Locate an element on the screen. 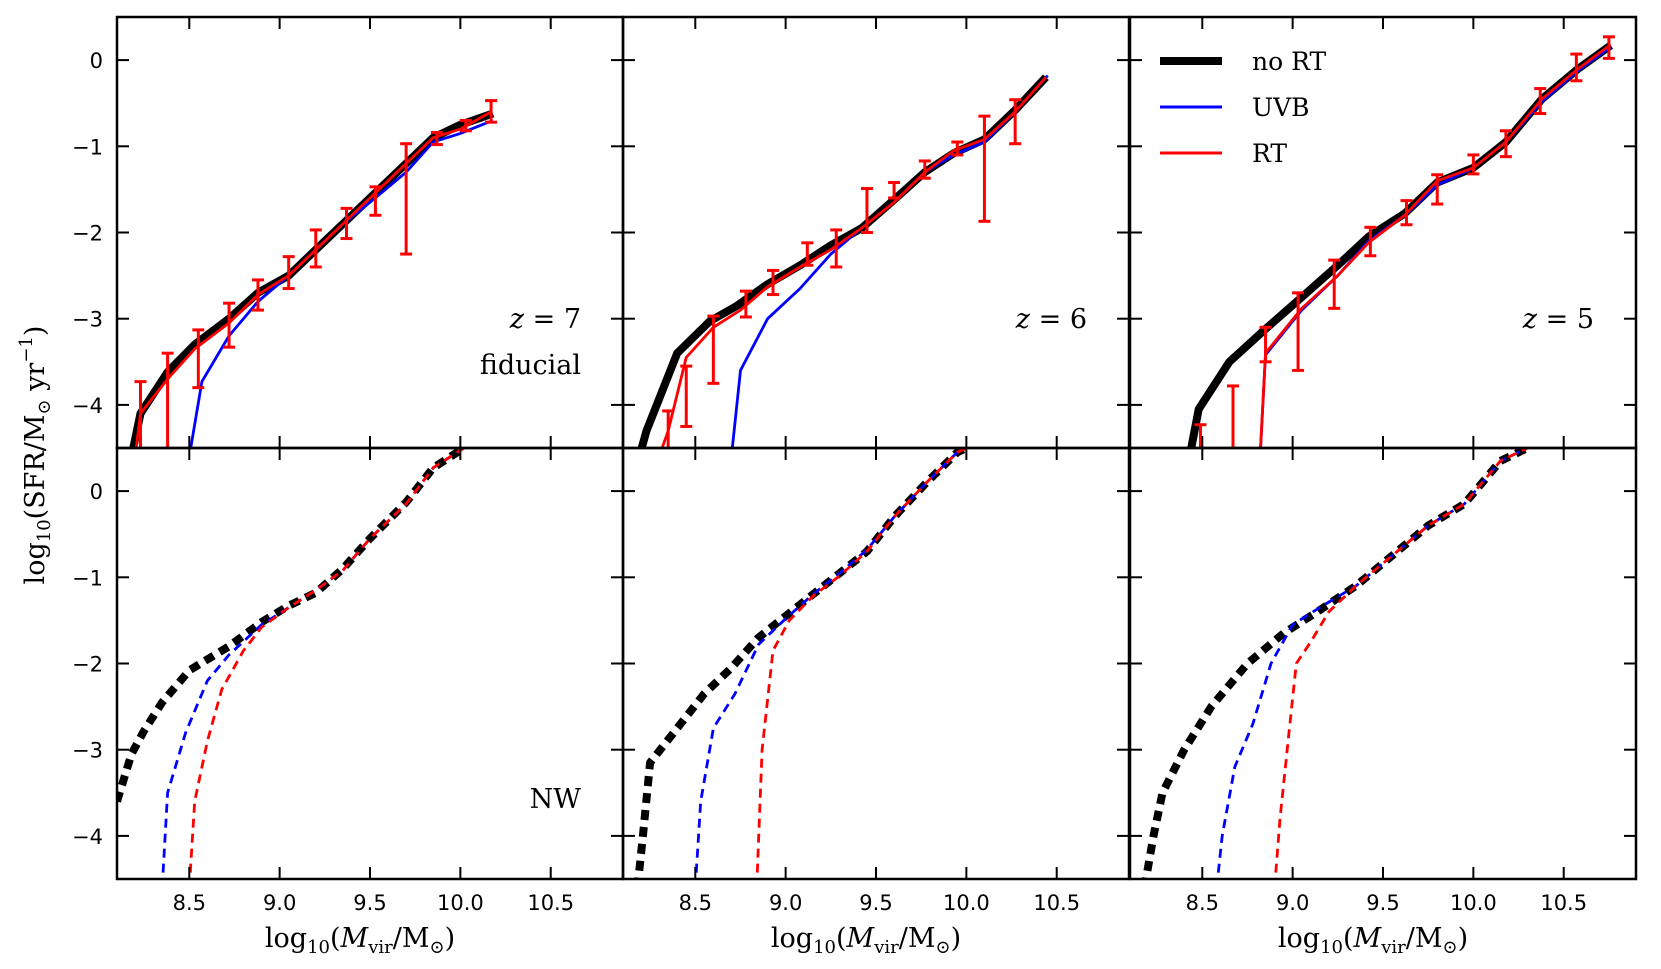 The height and width of the screenshot is (969, 1661). panel-0-1-plot-area is located at coordinates (843, 261).